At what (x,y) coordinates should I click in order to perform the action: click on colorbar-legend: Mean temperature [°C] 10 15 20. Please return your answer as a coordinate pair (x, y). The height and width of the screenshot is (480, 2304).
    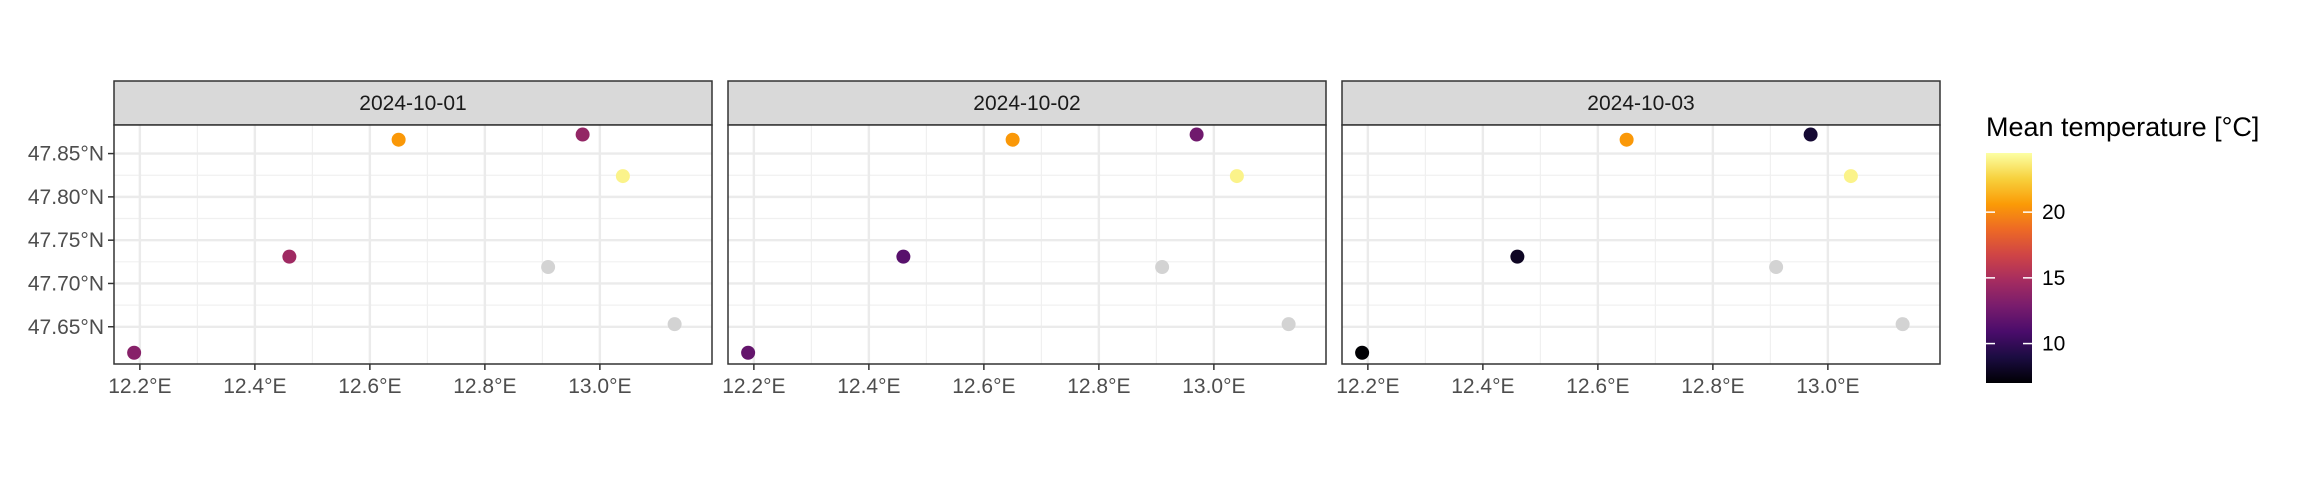
    Looking at the image, I should click on (2122, 247).